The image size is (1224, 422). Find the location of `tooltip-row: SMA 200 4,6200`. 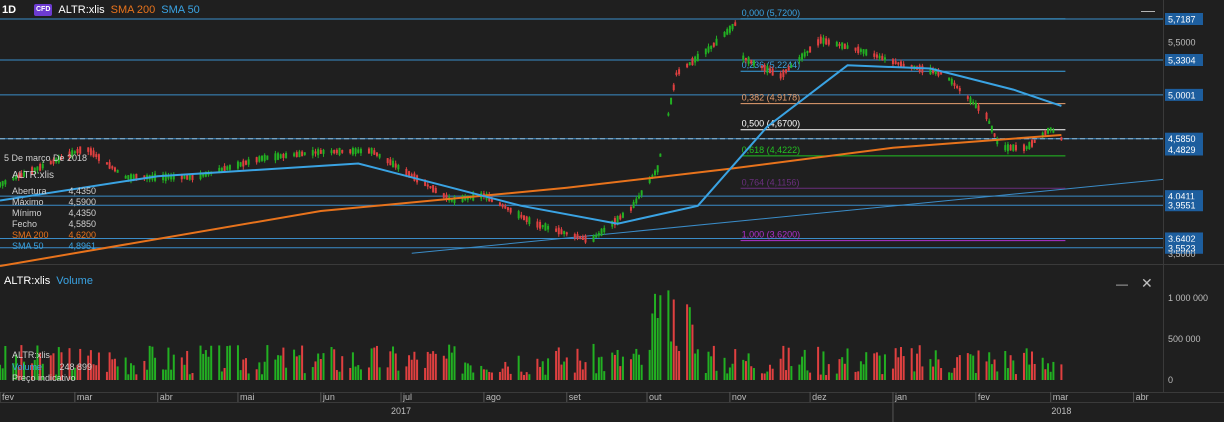

tooltip-row: SMA 200 4,6200 is located at coordinates (54, 235).